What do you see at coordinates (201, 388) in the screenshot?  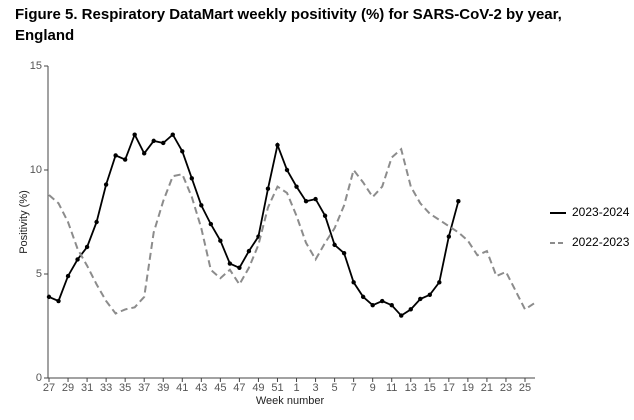 I see `x-tick-label: 43` at bounding box center [201, 388].